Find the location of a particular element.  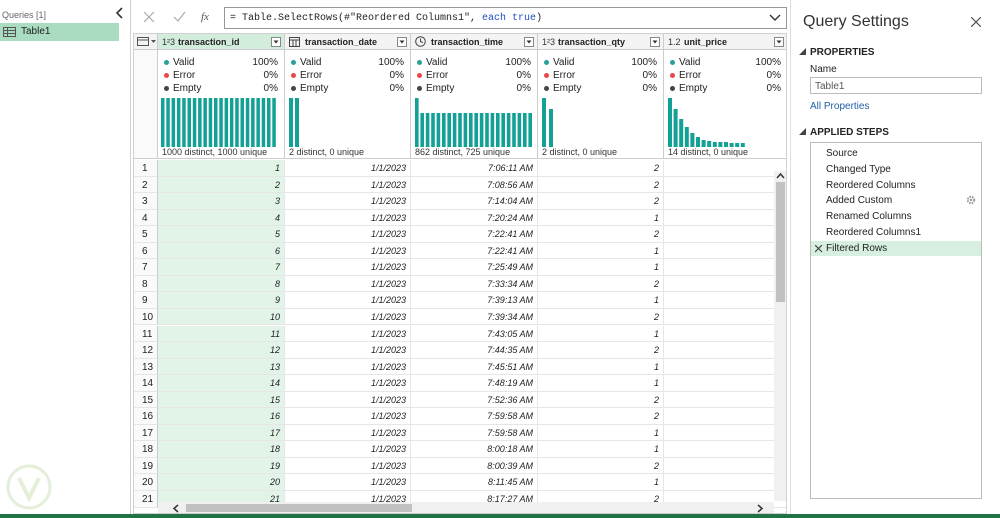

scroll-up is located at coordinates (780, 176).